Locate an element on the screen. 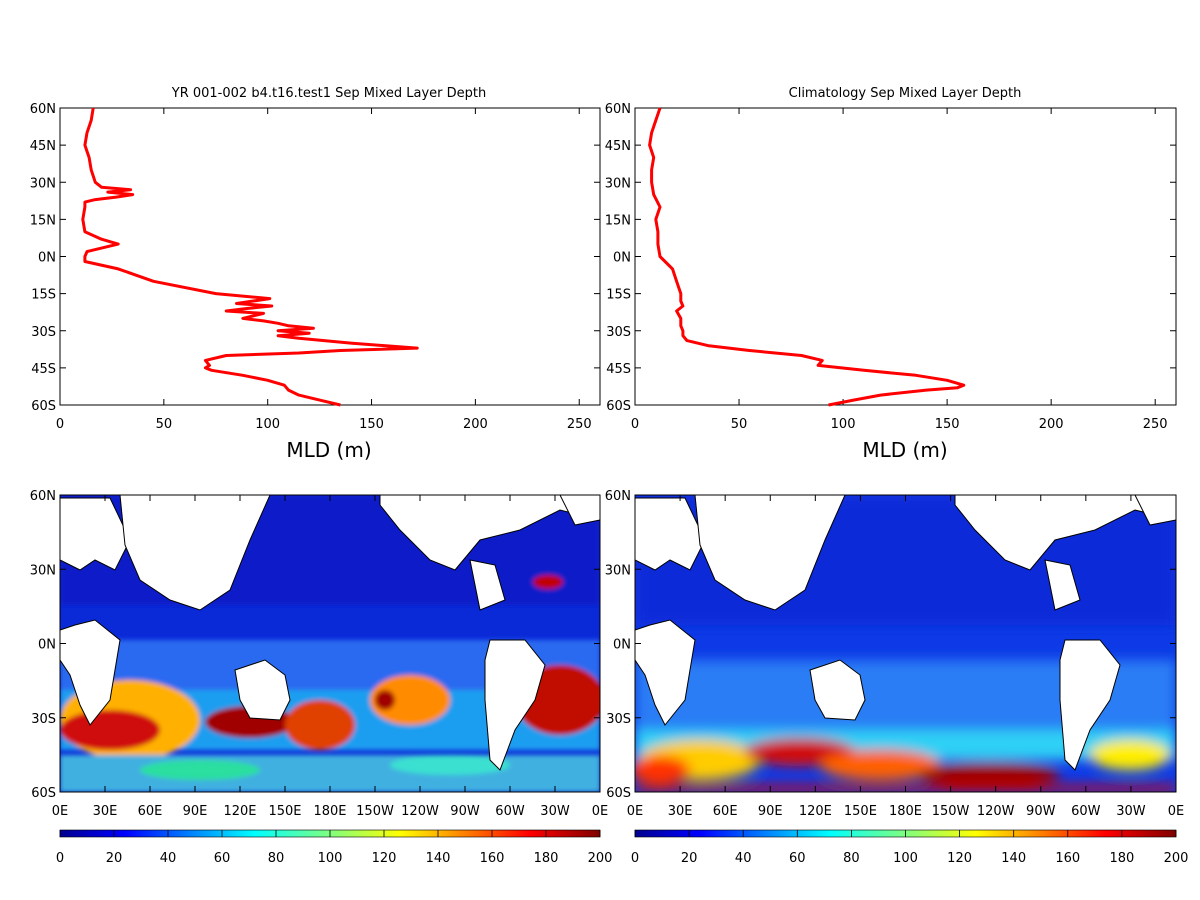  profile-model-line is located at coordinates (250, 257).